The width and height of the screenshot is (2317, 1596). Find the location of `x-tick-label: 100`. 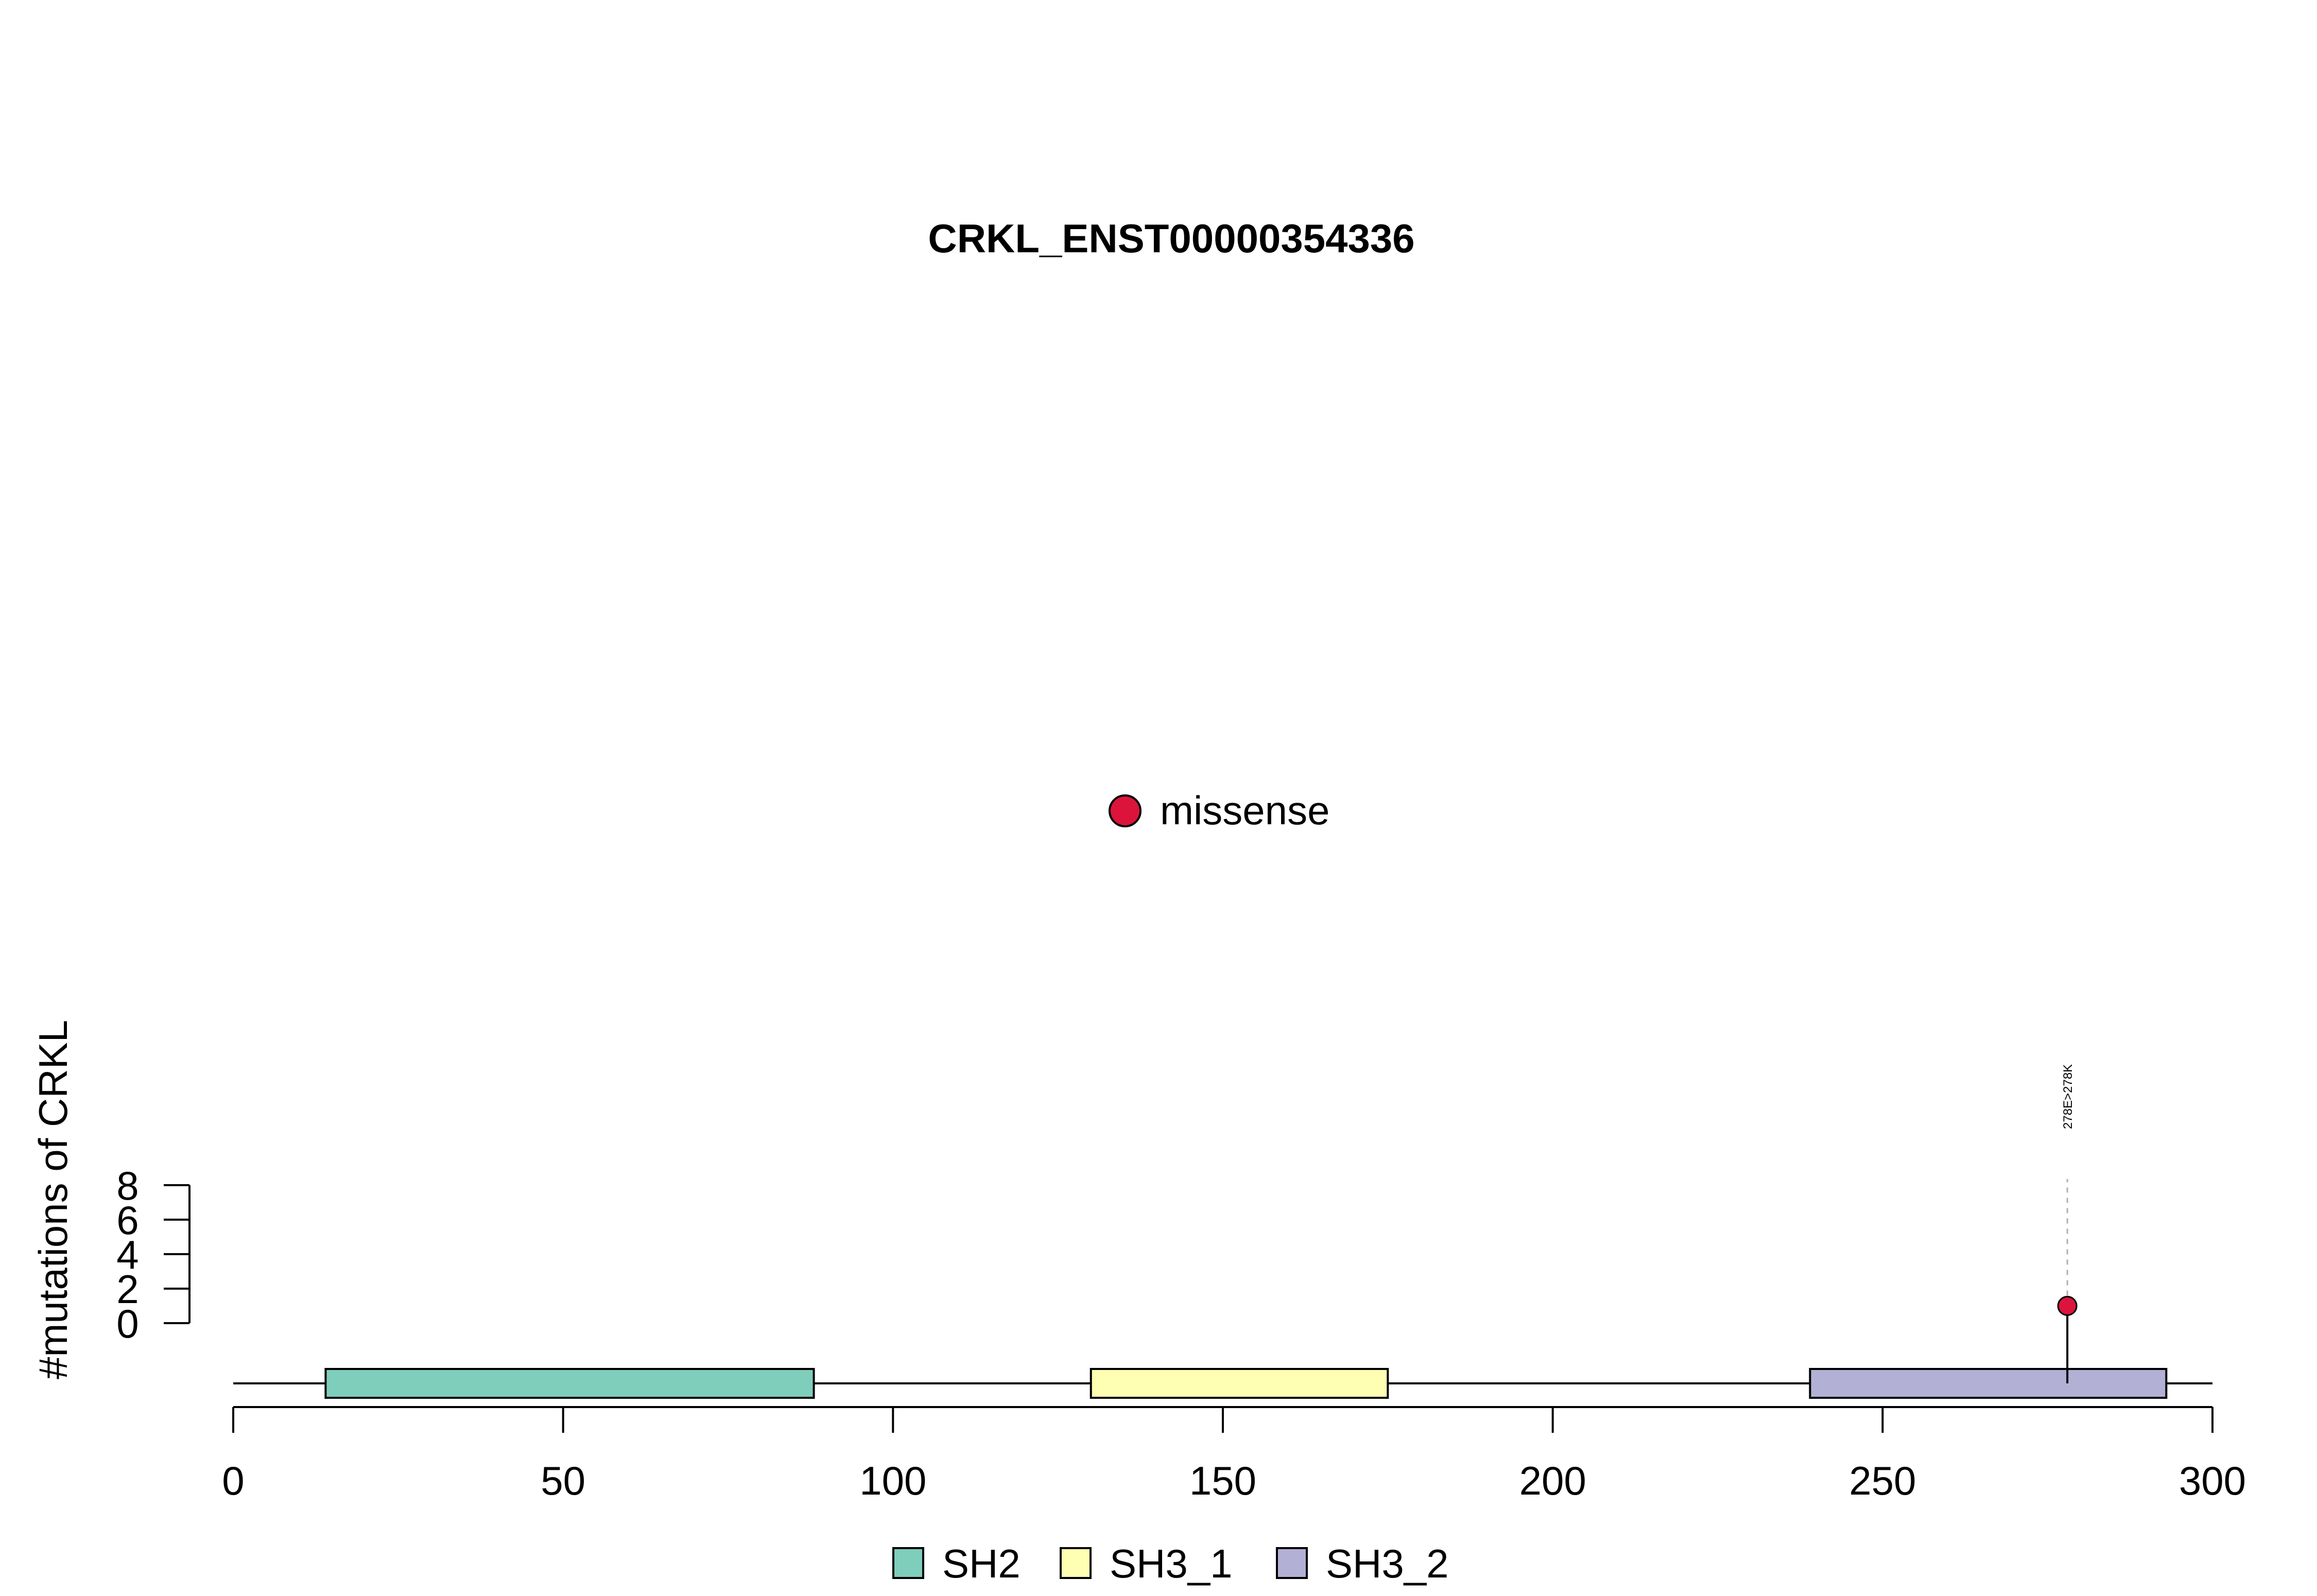

x-tick-label: 100 is located at coordinates (892, 1481).